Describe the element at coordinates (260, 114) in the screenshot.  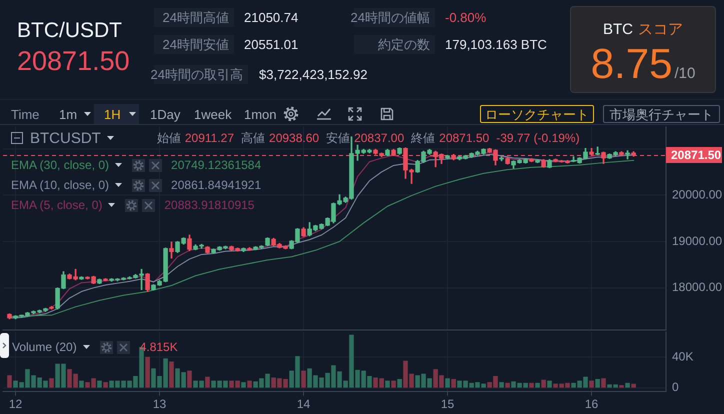
I see `text: 1mon` at that location.